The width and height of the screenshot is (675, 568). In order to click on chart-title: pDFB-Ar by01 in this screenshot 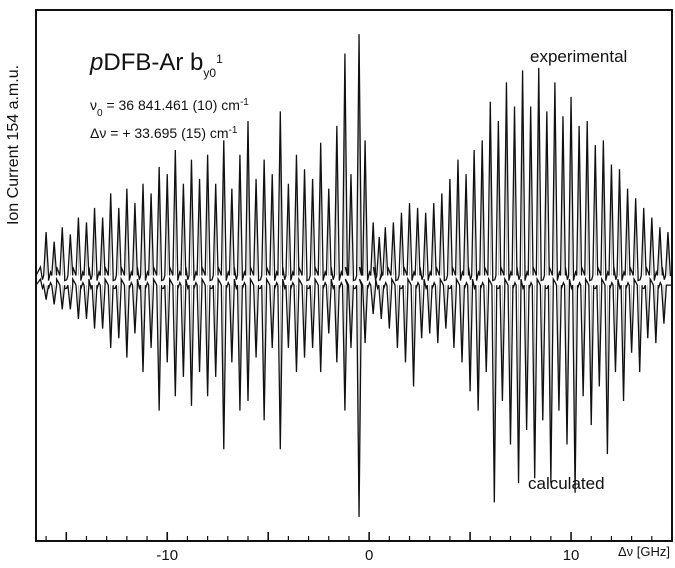, I will do `click(156, 64)`.